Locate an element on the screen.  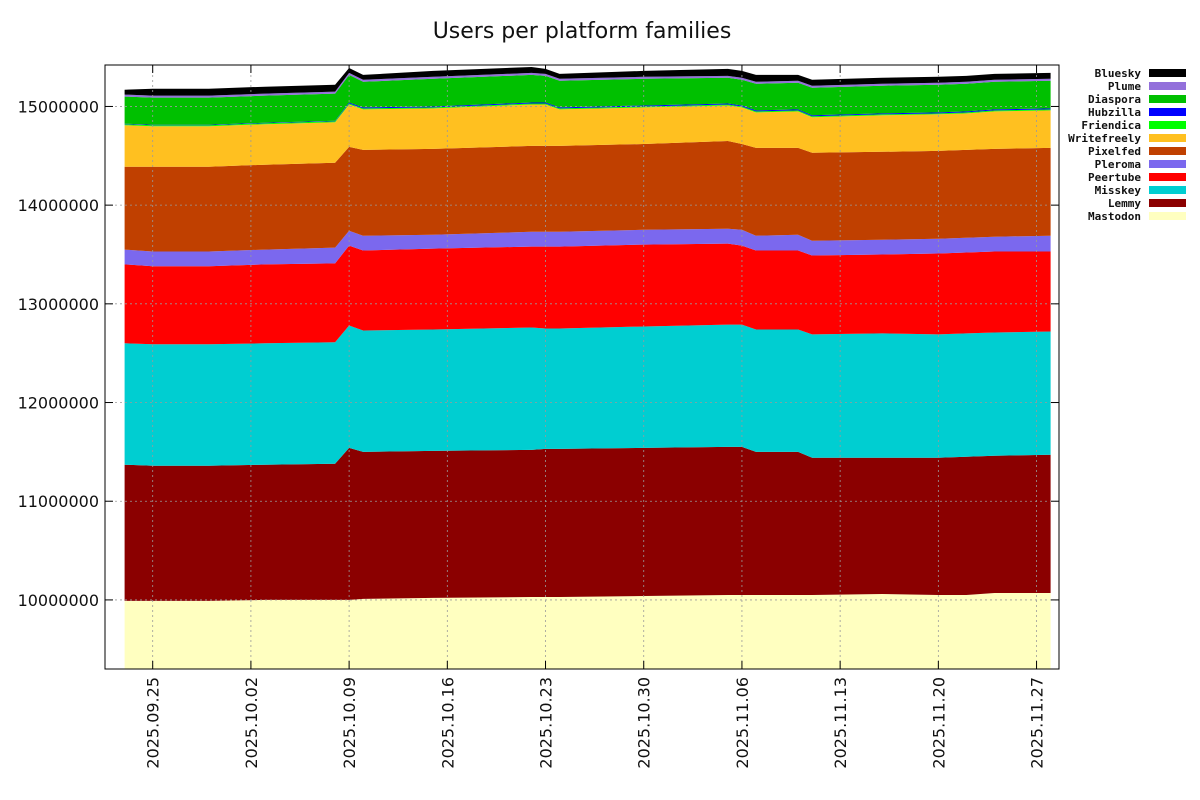
legend-label-misskey: Misskey is located at coordinates (1118, 190).